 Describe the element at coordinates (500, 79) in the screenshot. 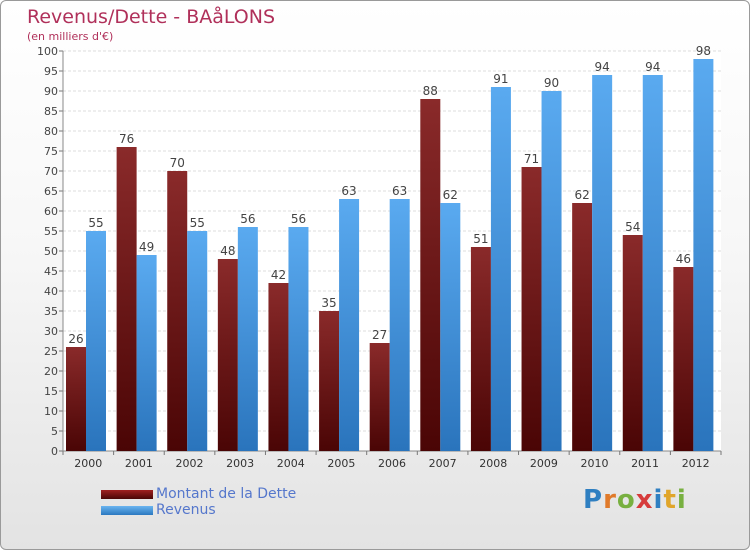

I see `data-label: 91` at that location.